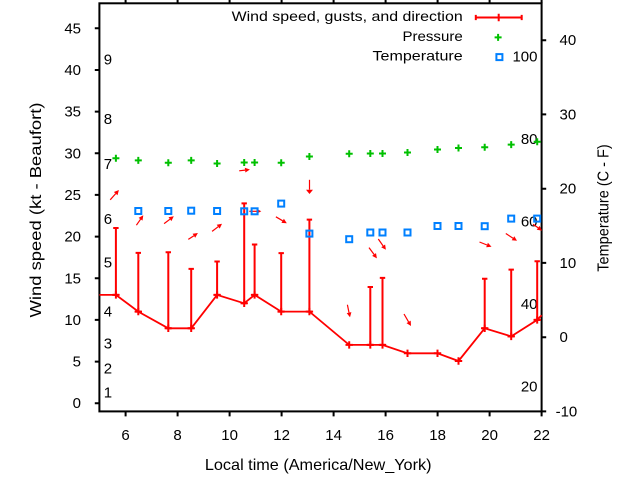 The image size is (640, 480). Describe the element at coordinates (318, 465) in the screenshot. I see `svg-text: Local time (America/New_York)` at that location.